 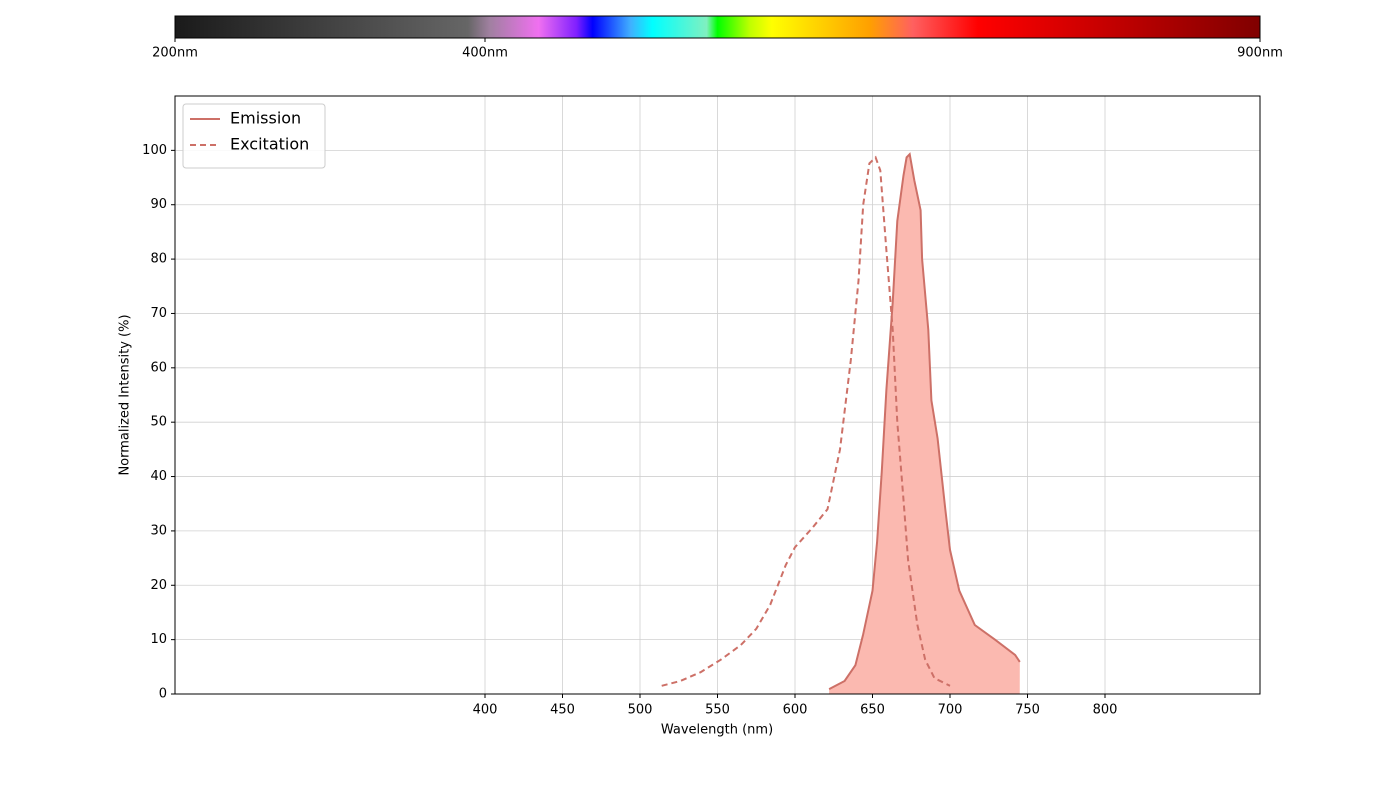 What do you see at coordinates (717, 730) in the screenshot?
I see `x-axis-label: Wavelength (nm)` at bounding box center [717, 730].